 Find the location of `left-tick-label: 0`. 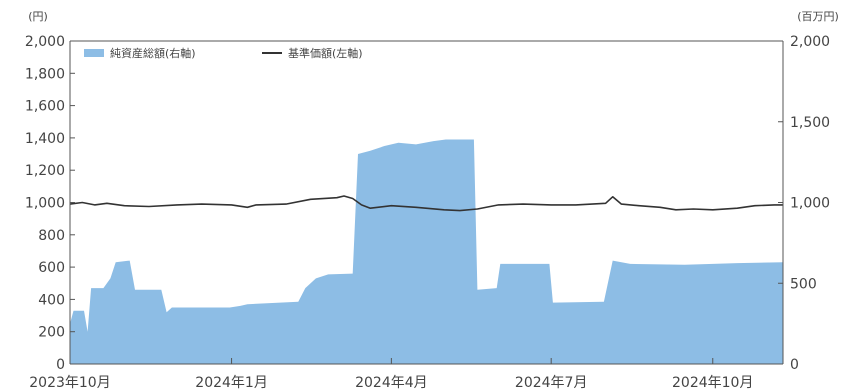

left-tick-label: 0 is located at coordinates (60, 365).